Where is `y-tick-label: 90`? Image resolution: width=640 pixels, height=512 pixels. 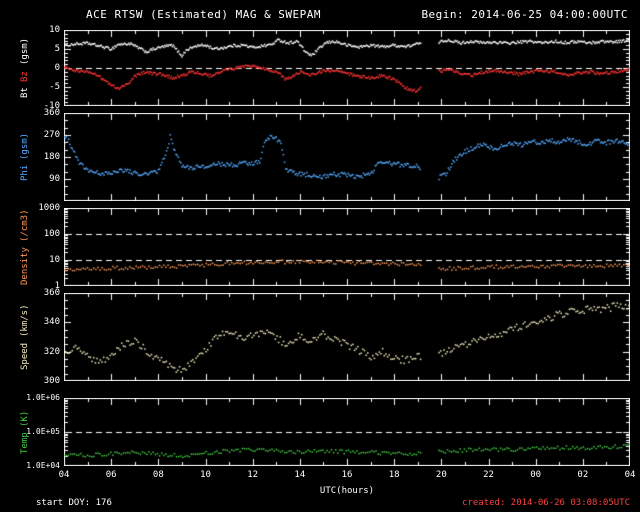
y-tick-label: 90 is located at coordinates (54, 179).